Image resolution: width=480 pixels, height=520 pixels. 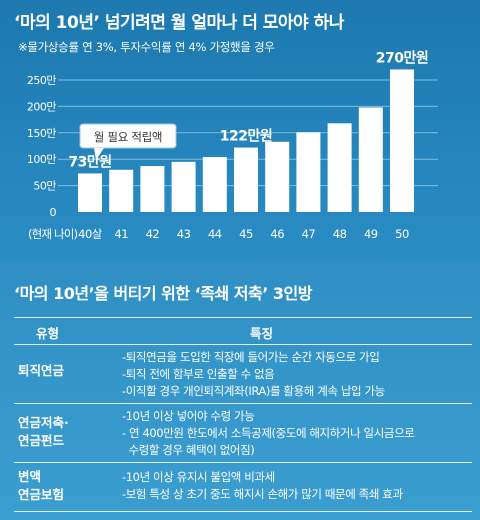 I want to click on x-tick-label: 42, so click(x=153, y=234).